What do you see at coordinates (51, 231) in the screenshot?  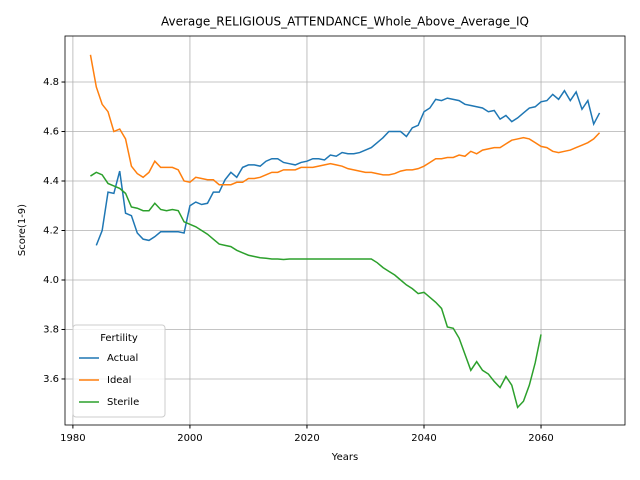 I see `y-tick-label: 4.2` at bounding box center [51, 231].